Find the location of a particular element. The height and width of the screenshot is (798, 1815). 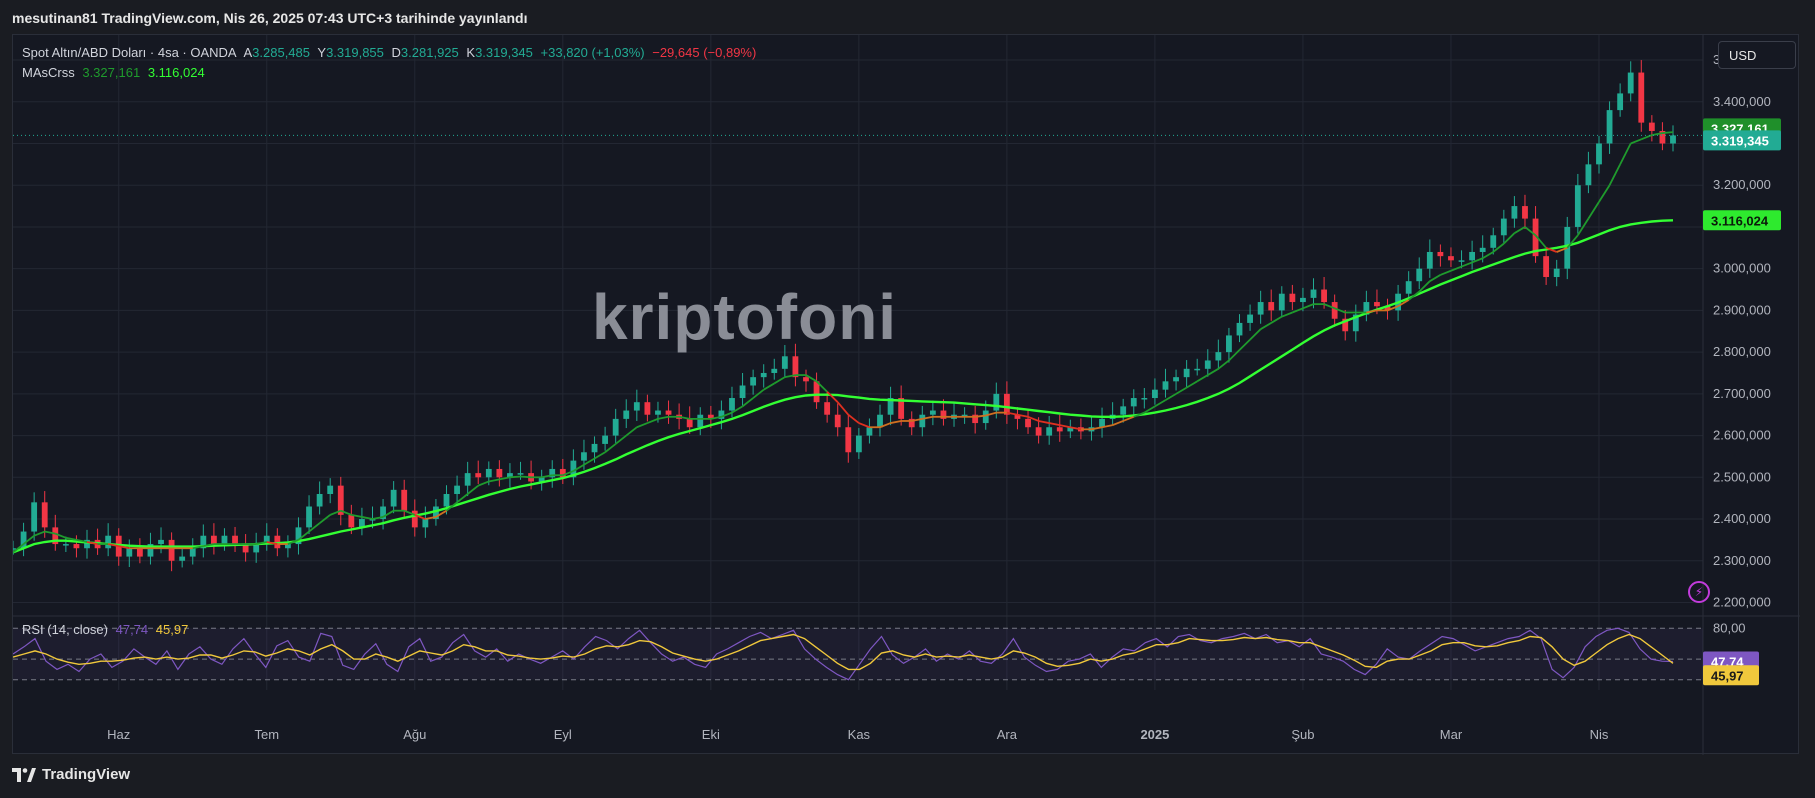

close-price-tag: 3.319,345 is located at coordinates (1740, 140).